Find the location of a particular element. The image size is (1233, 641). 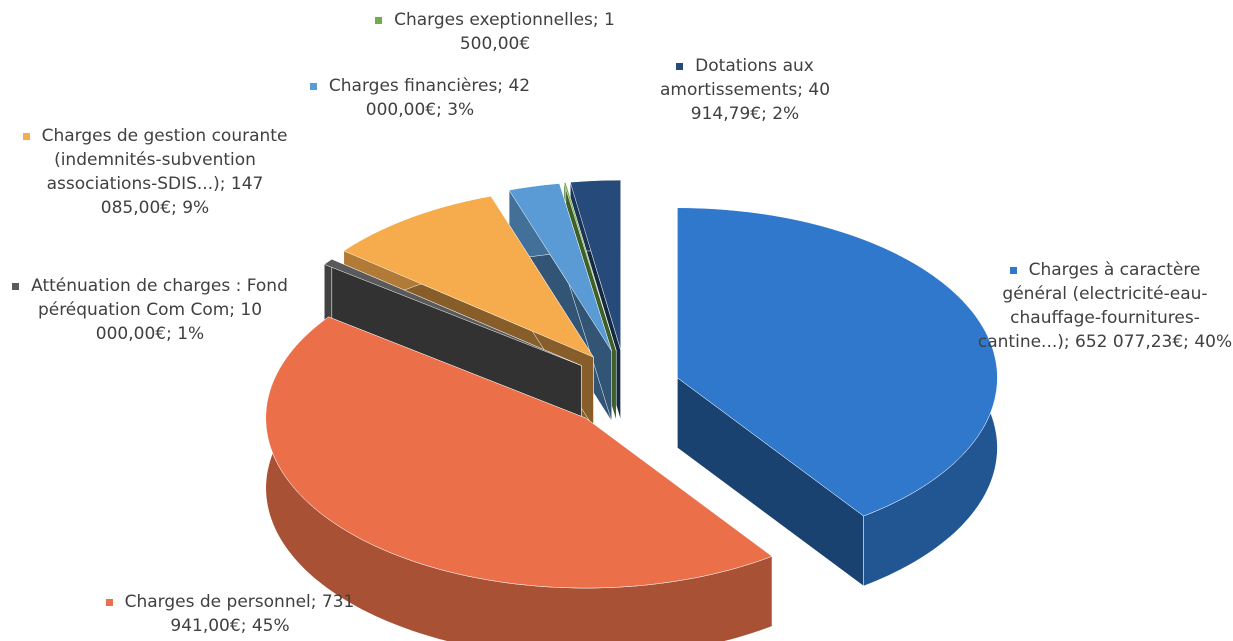

data-label: Charges exeptionnelles; 1 500,00€ is located at coordinates (495, 32).